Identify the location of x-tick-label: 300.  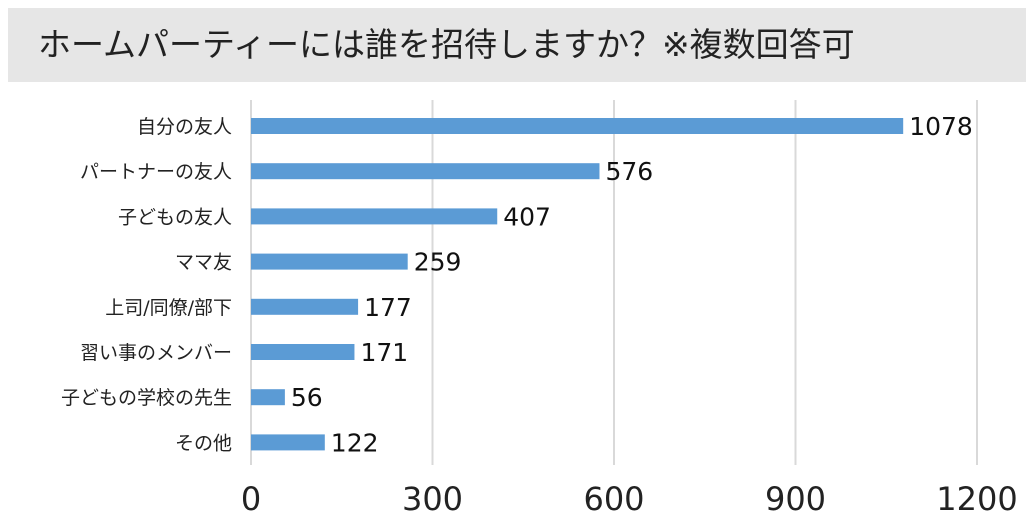
(432, 499).